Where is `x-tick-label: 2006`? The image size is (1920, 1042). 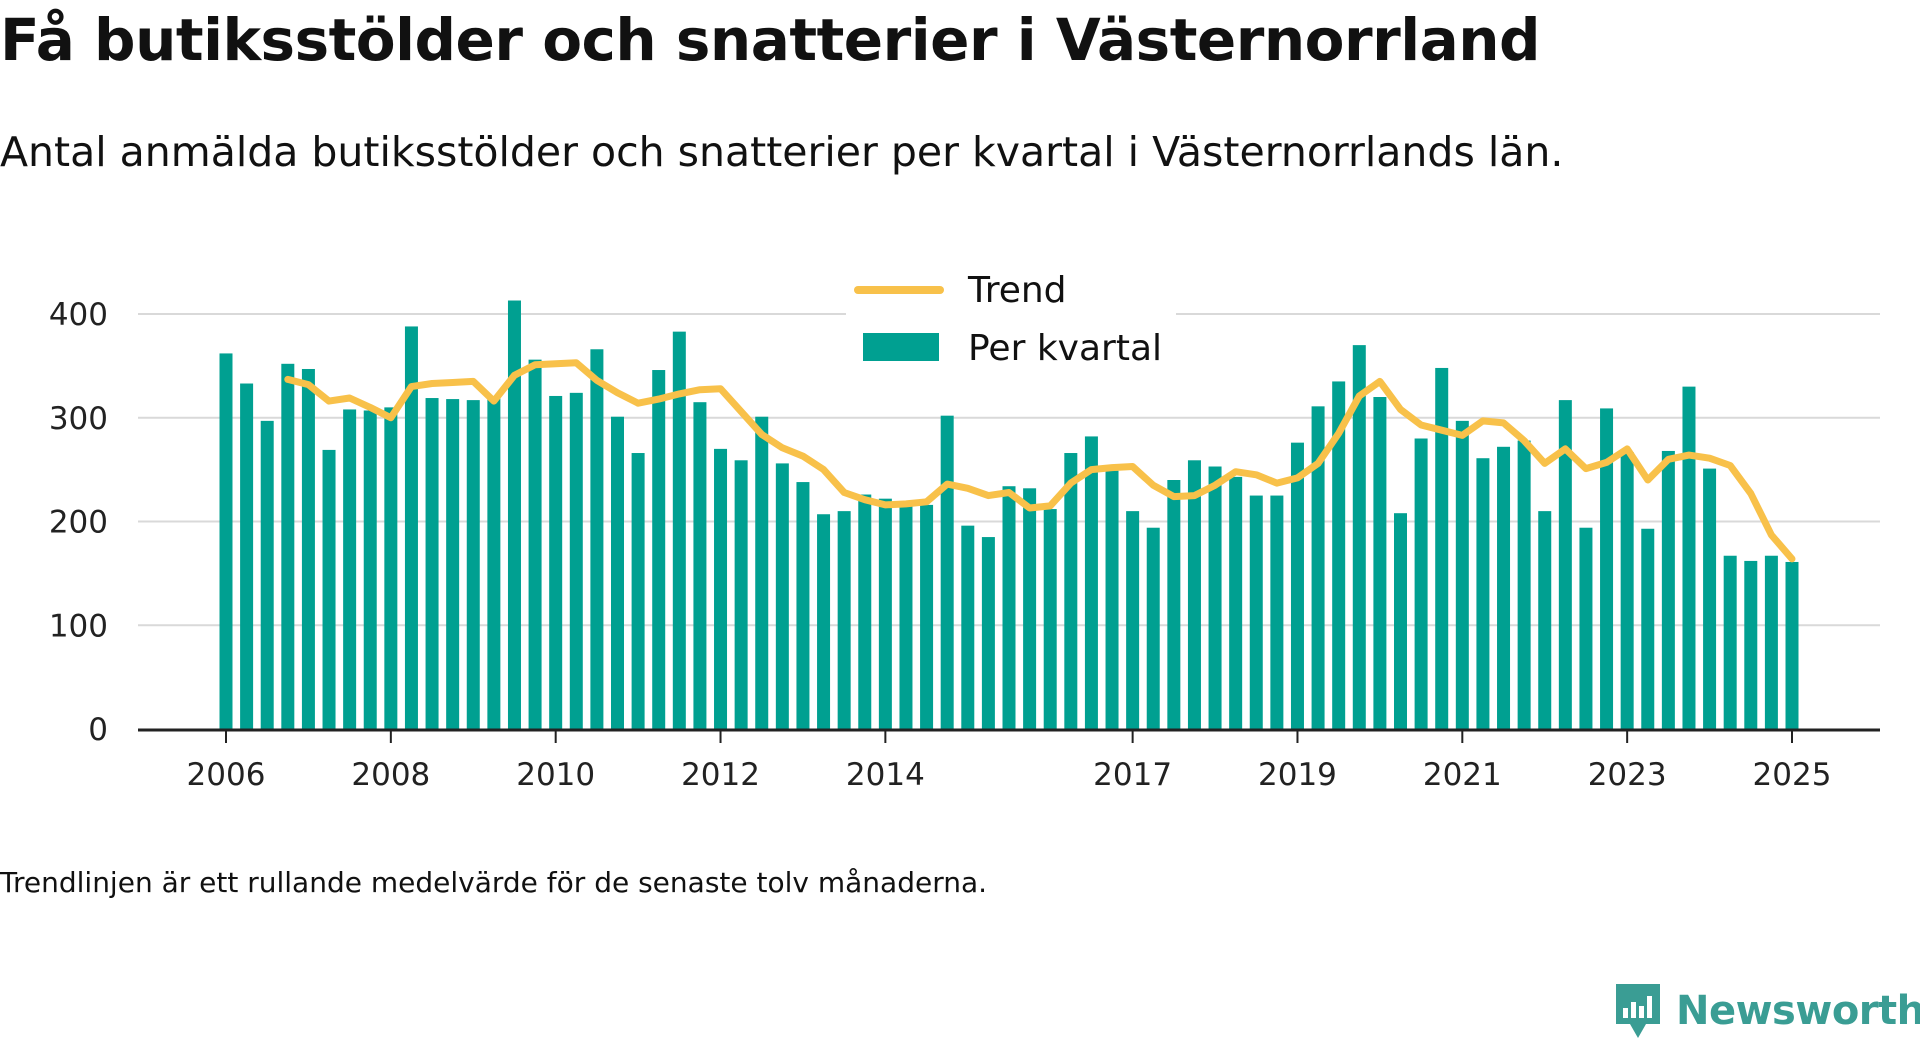 x-tick-label: 2006 is located at coordinates (226, 775).